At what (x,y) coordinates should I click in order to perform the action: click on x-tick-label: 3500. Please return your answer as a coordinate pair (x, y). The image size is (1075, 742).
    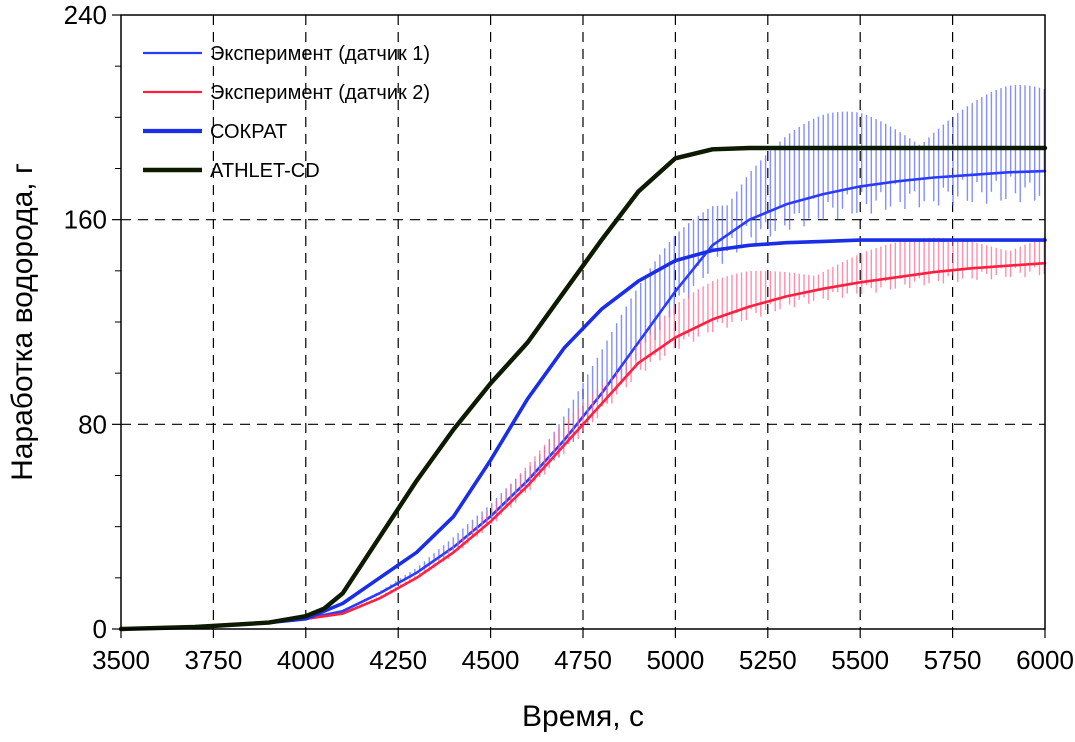
    Looking at the image, I should click on (121, 660).